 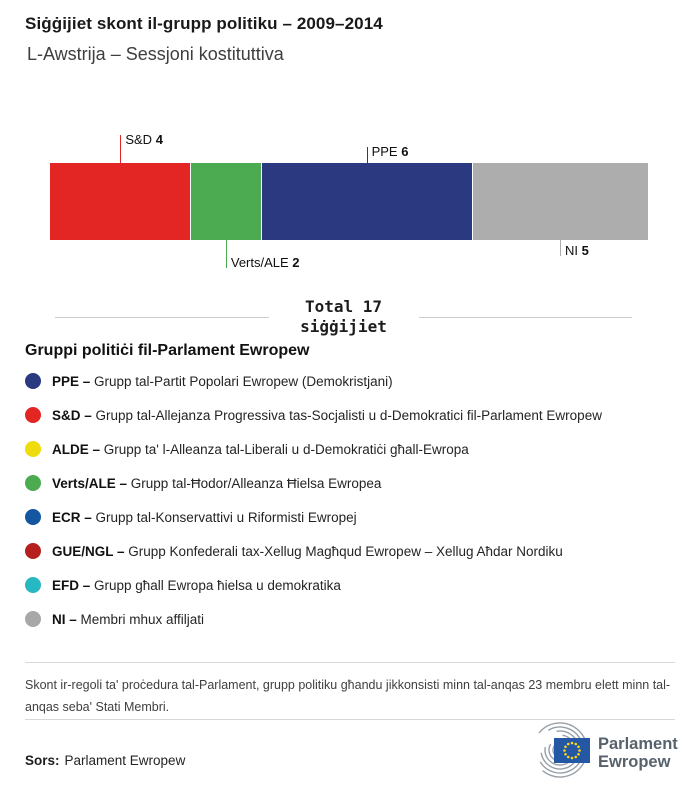 What do you see at coordinates (343, 326) in the screenshot?
I see `total-line-2: siġġijiet` at bounding box center [343, 326].